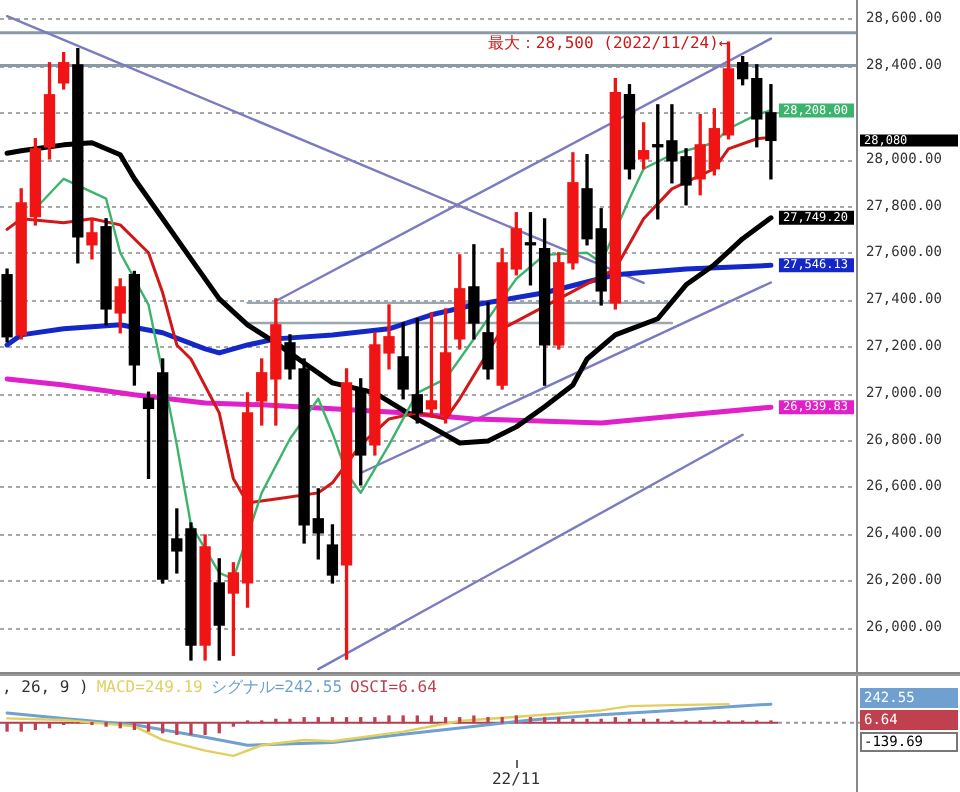 The height and width of the screenshot is (792, 960). I want to click on series-label: OSCI=6.64, so click(394, 687).